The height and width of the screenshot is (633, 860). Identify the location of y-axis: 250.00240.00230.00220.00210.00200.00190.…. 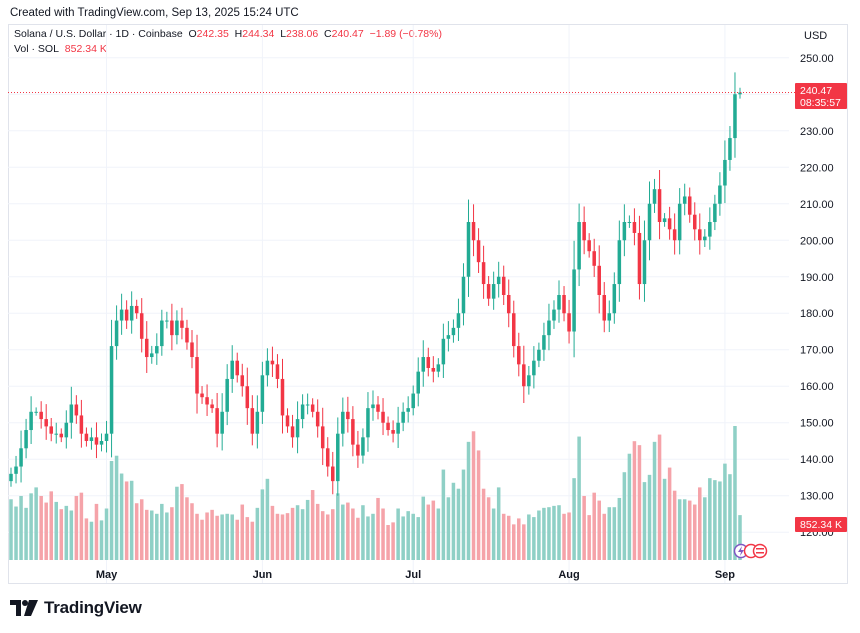
(817, 296).